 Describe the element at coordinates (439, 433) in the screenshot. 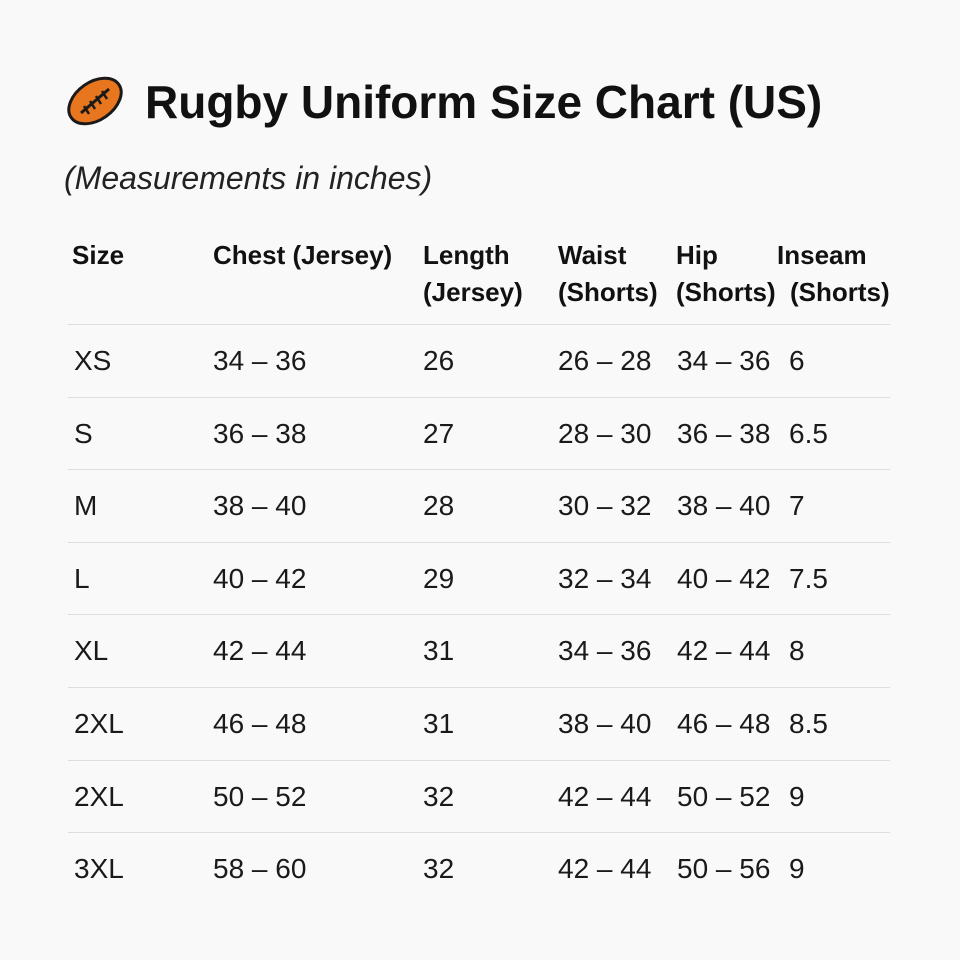

I see `table-cell: 27` at that location.